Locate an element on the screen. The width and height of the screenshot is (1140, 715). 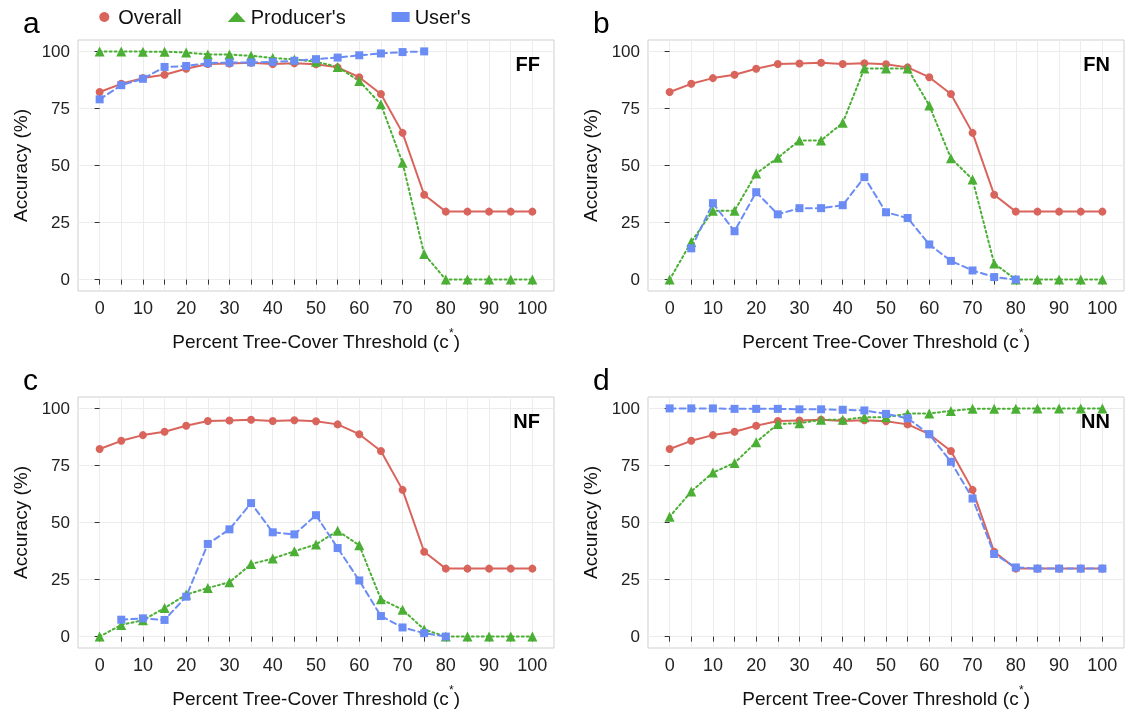
y-tick-label: 100 is located at coordinates (55, 408).